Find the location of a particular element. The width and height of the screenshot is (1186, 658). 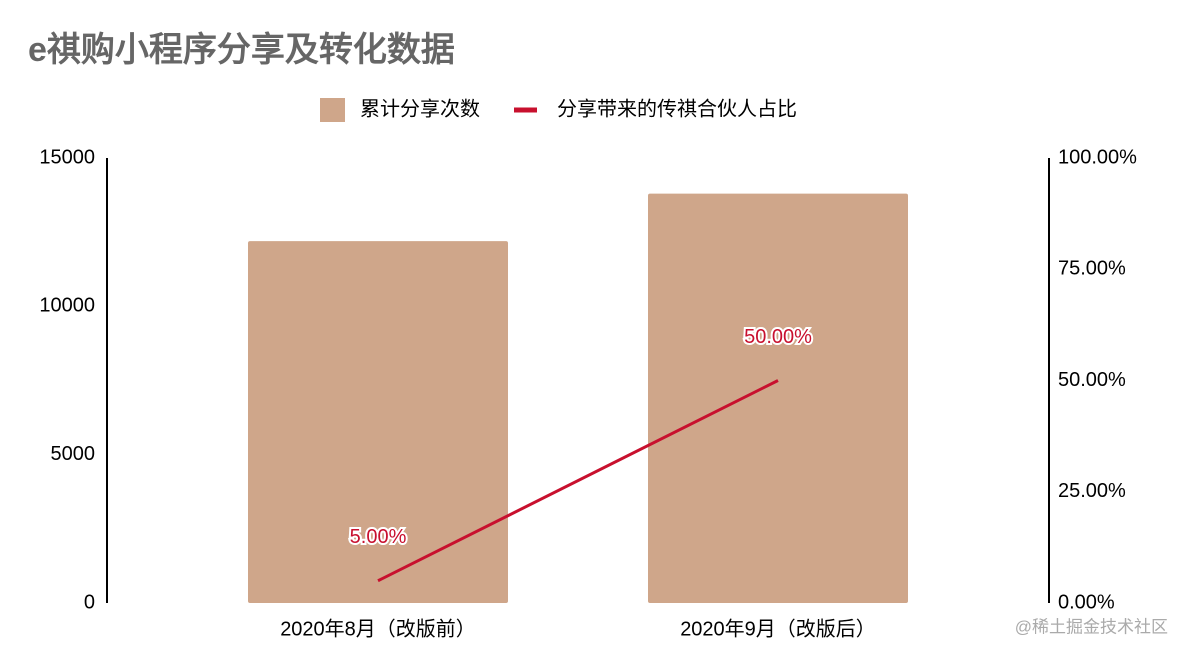

legend-swatch is located at coordinates (332, 110).